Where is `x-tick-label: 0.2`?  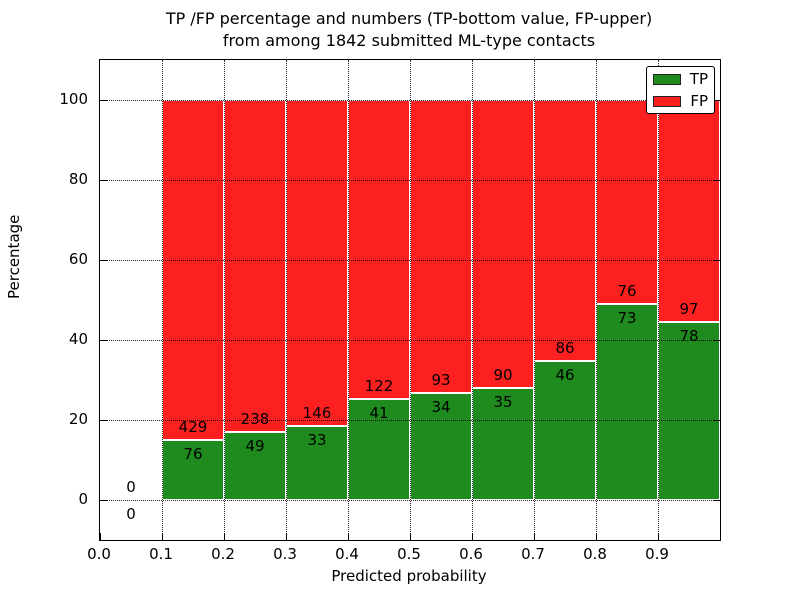 x-tick-label: 0.2 is located at coordinates (223, 554).